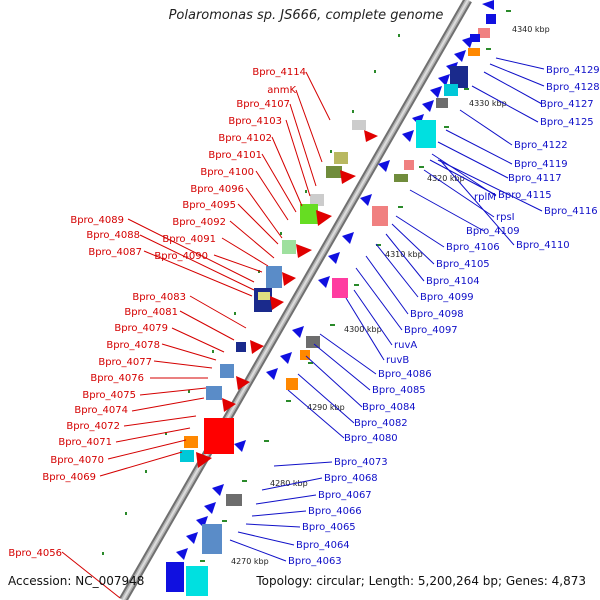 This screenshot has width=600, height=600. I want to click on gene-label: Bpro_4077, so click(125, 362).